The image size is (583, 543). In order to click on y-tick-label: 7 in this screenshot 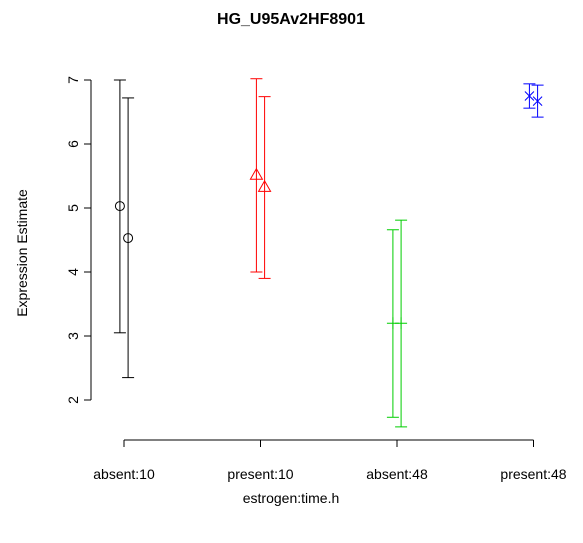, I will do `click(73, 80)`.